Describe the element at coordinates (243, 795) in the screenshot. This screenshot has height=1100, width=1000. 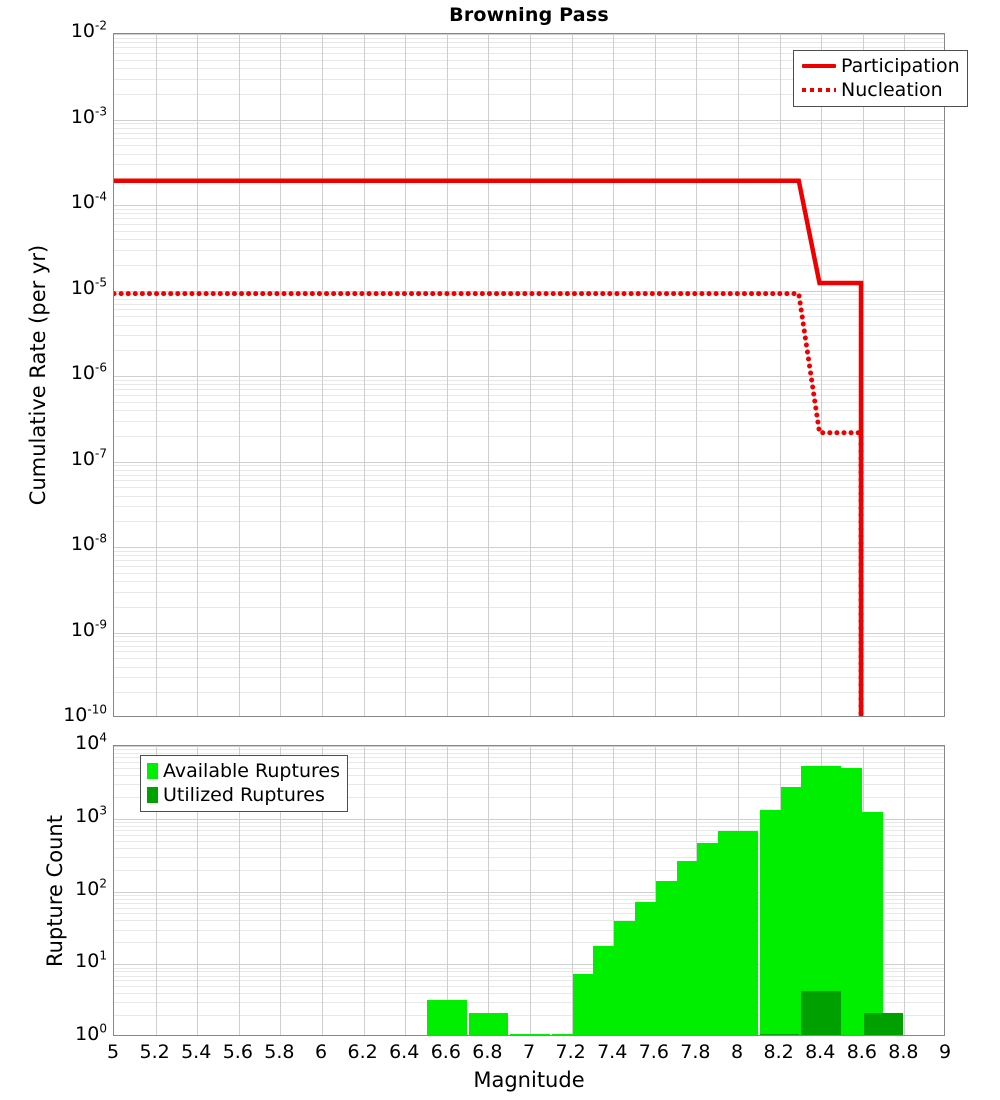
I see `legend-item-utilized-ruptures: Utilized Ruptures` at that location.